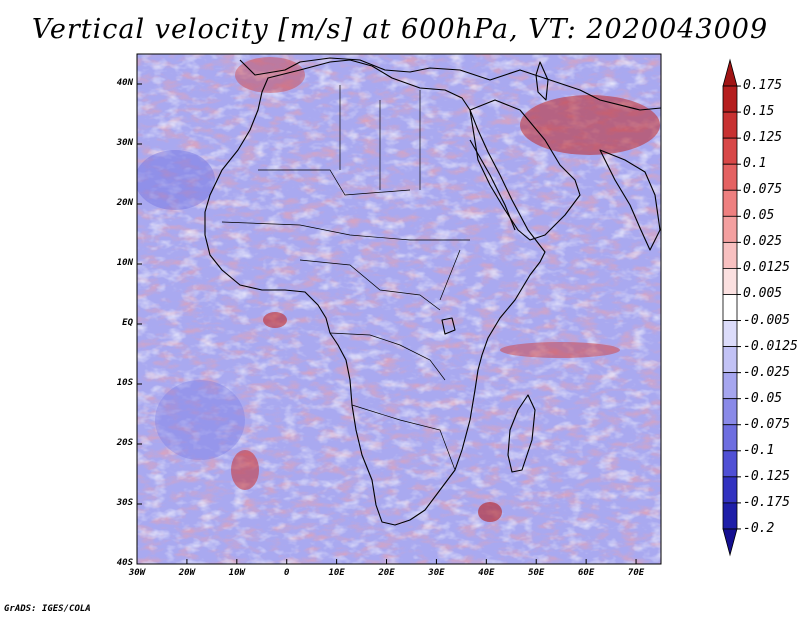  I want to click on arabia-coastline, so click(525, 170).